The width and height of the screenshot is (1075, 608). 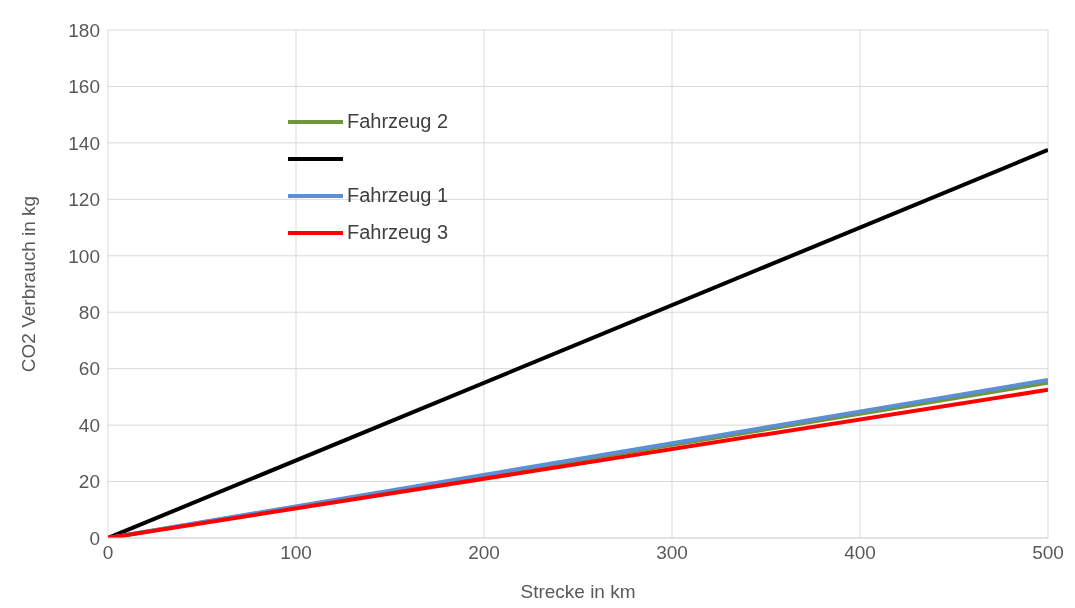 I want to click on legend-label: Fahrzeug 3, so click(x=398, y=232).